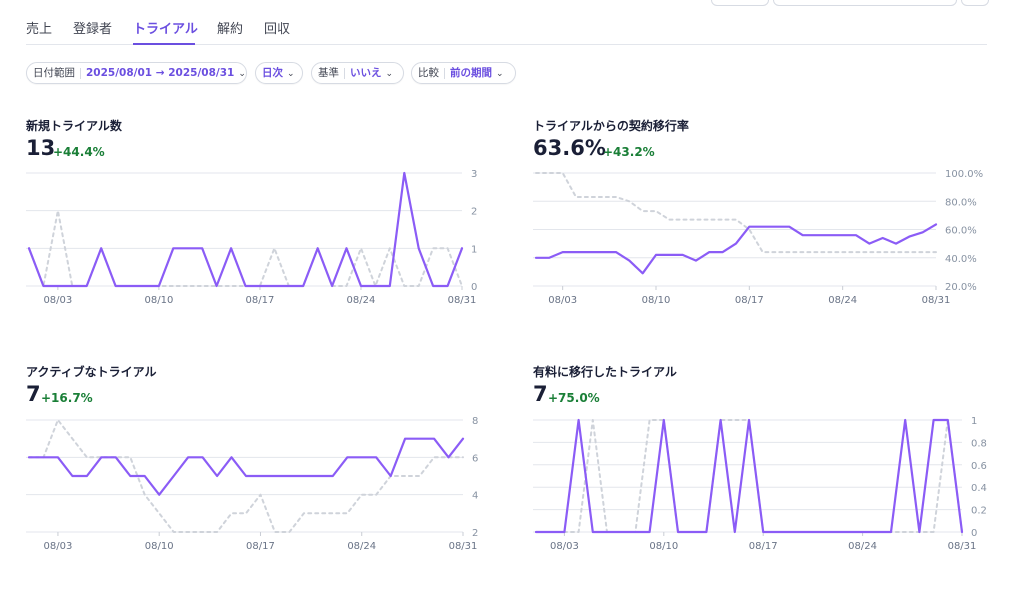  Describe the element at coordinates (79, 152) in the screenshot. I see `metric-delta-new-trials: +44.4%` at that location.